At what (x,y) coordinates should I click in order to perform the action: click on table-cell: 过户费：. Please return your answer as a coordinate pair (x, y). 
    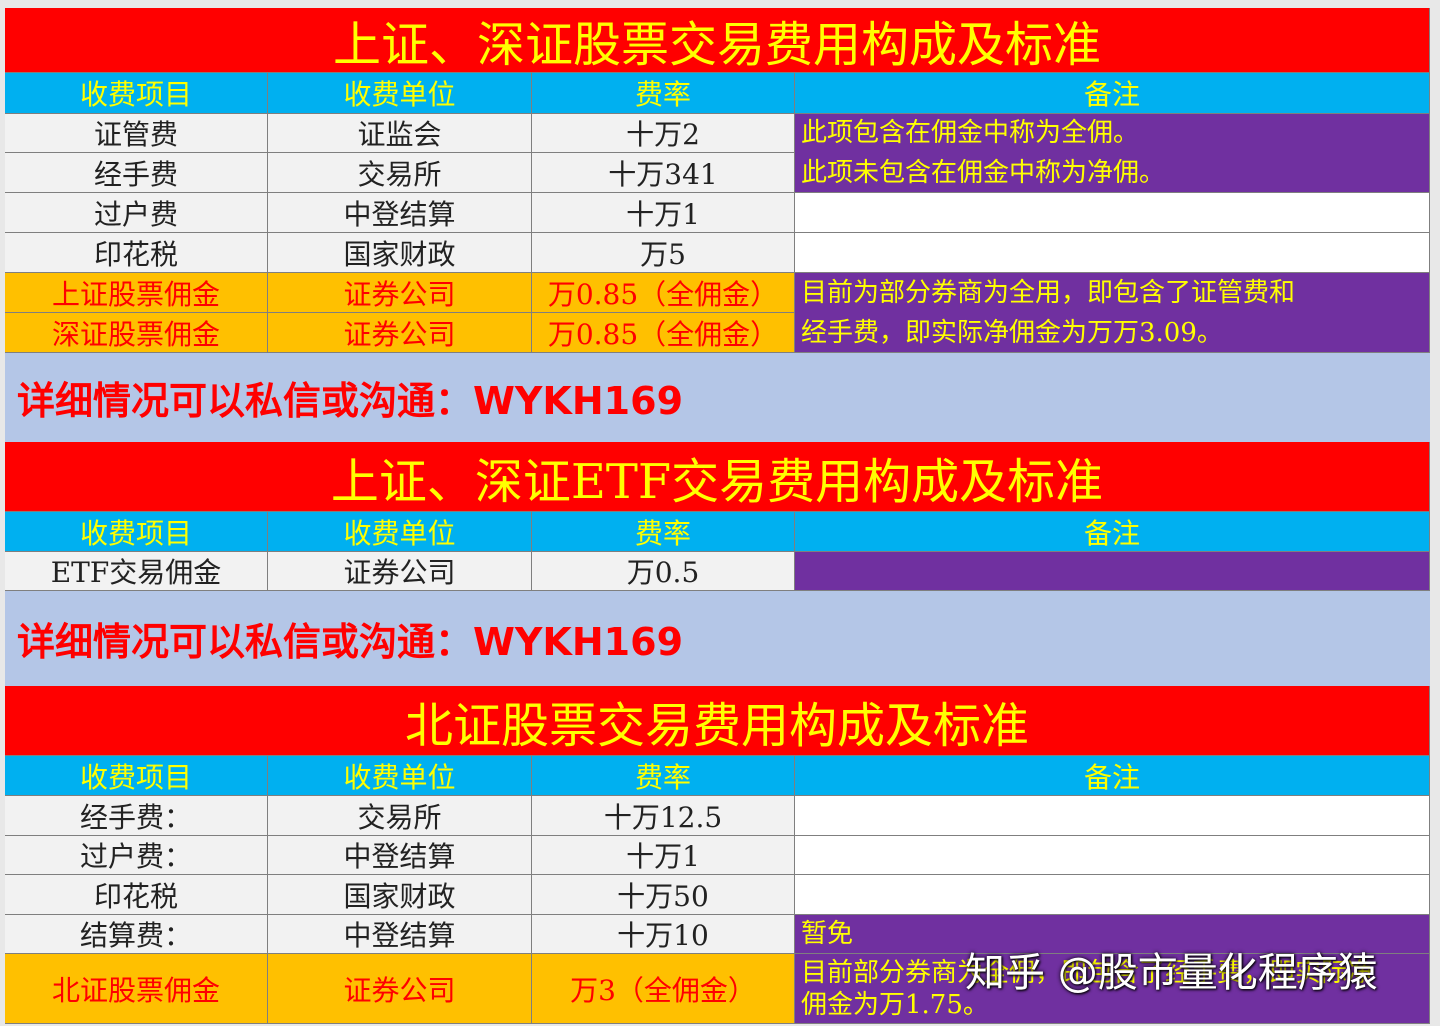
    Looking at the image, I should click on (136, 855).